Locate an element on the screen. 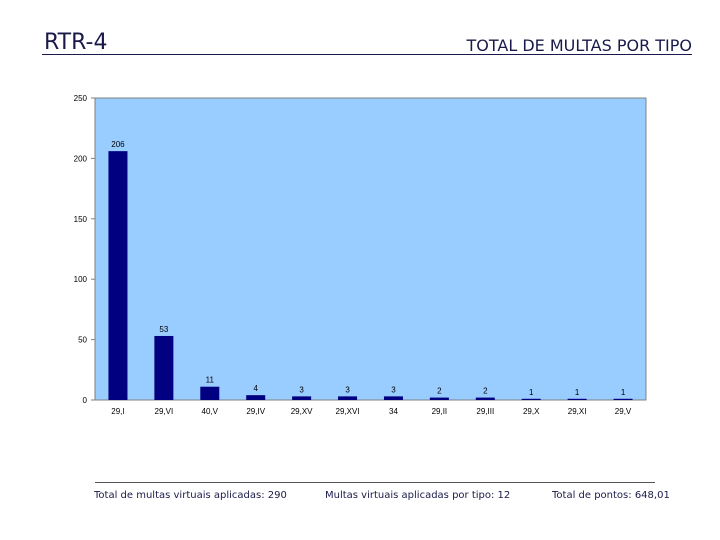 The width and height of the screenshot is (720, 540). x-tick-label: 29,XVI is located at coordinates (348, 411).